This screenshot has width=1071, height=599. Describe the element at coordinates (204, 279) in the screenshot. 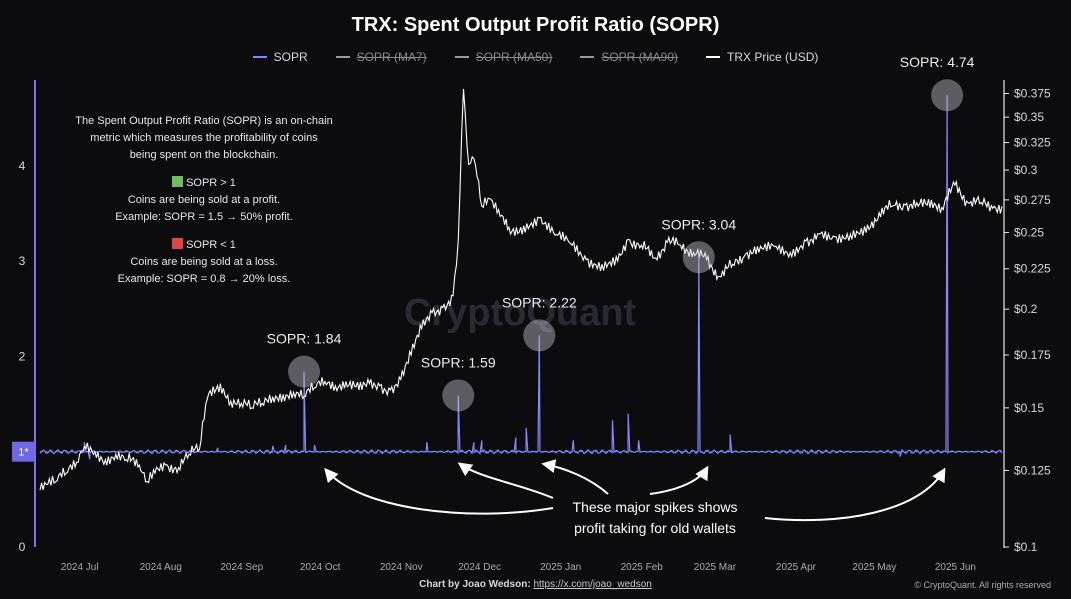

I see `loss-line-2: Example: SOPR = 0.8 → 20% loss.` at that location.